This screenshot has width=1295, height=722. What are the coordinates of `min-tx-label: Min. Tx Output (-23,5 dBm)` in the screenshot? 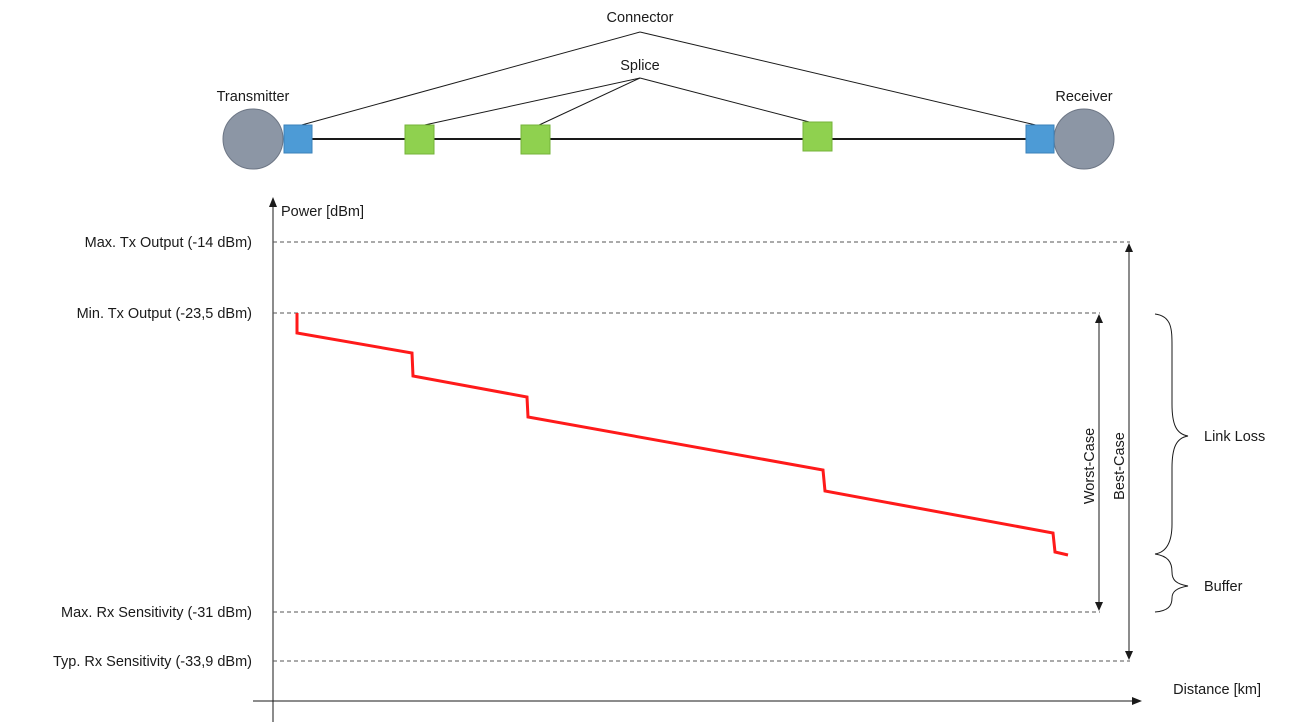 It's located at (164, 314).